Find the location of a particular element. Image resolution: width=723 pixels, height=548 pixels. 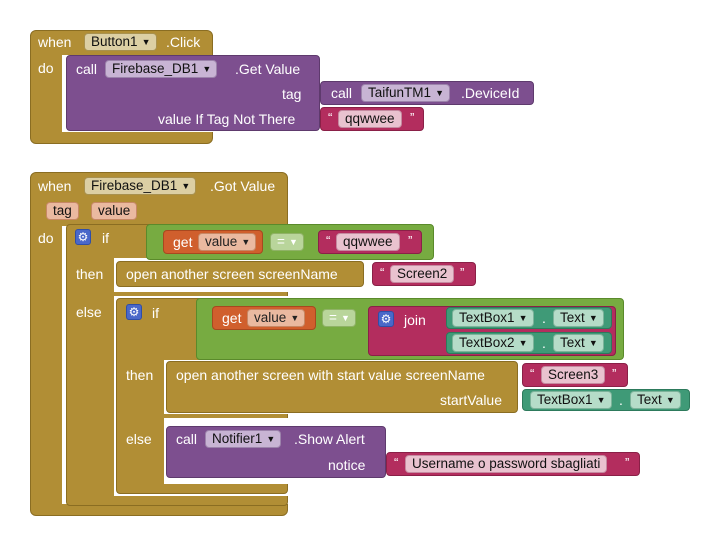

param-tag: tag is located at coordinates (62, 211).